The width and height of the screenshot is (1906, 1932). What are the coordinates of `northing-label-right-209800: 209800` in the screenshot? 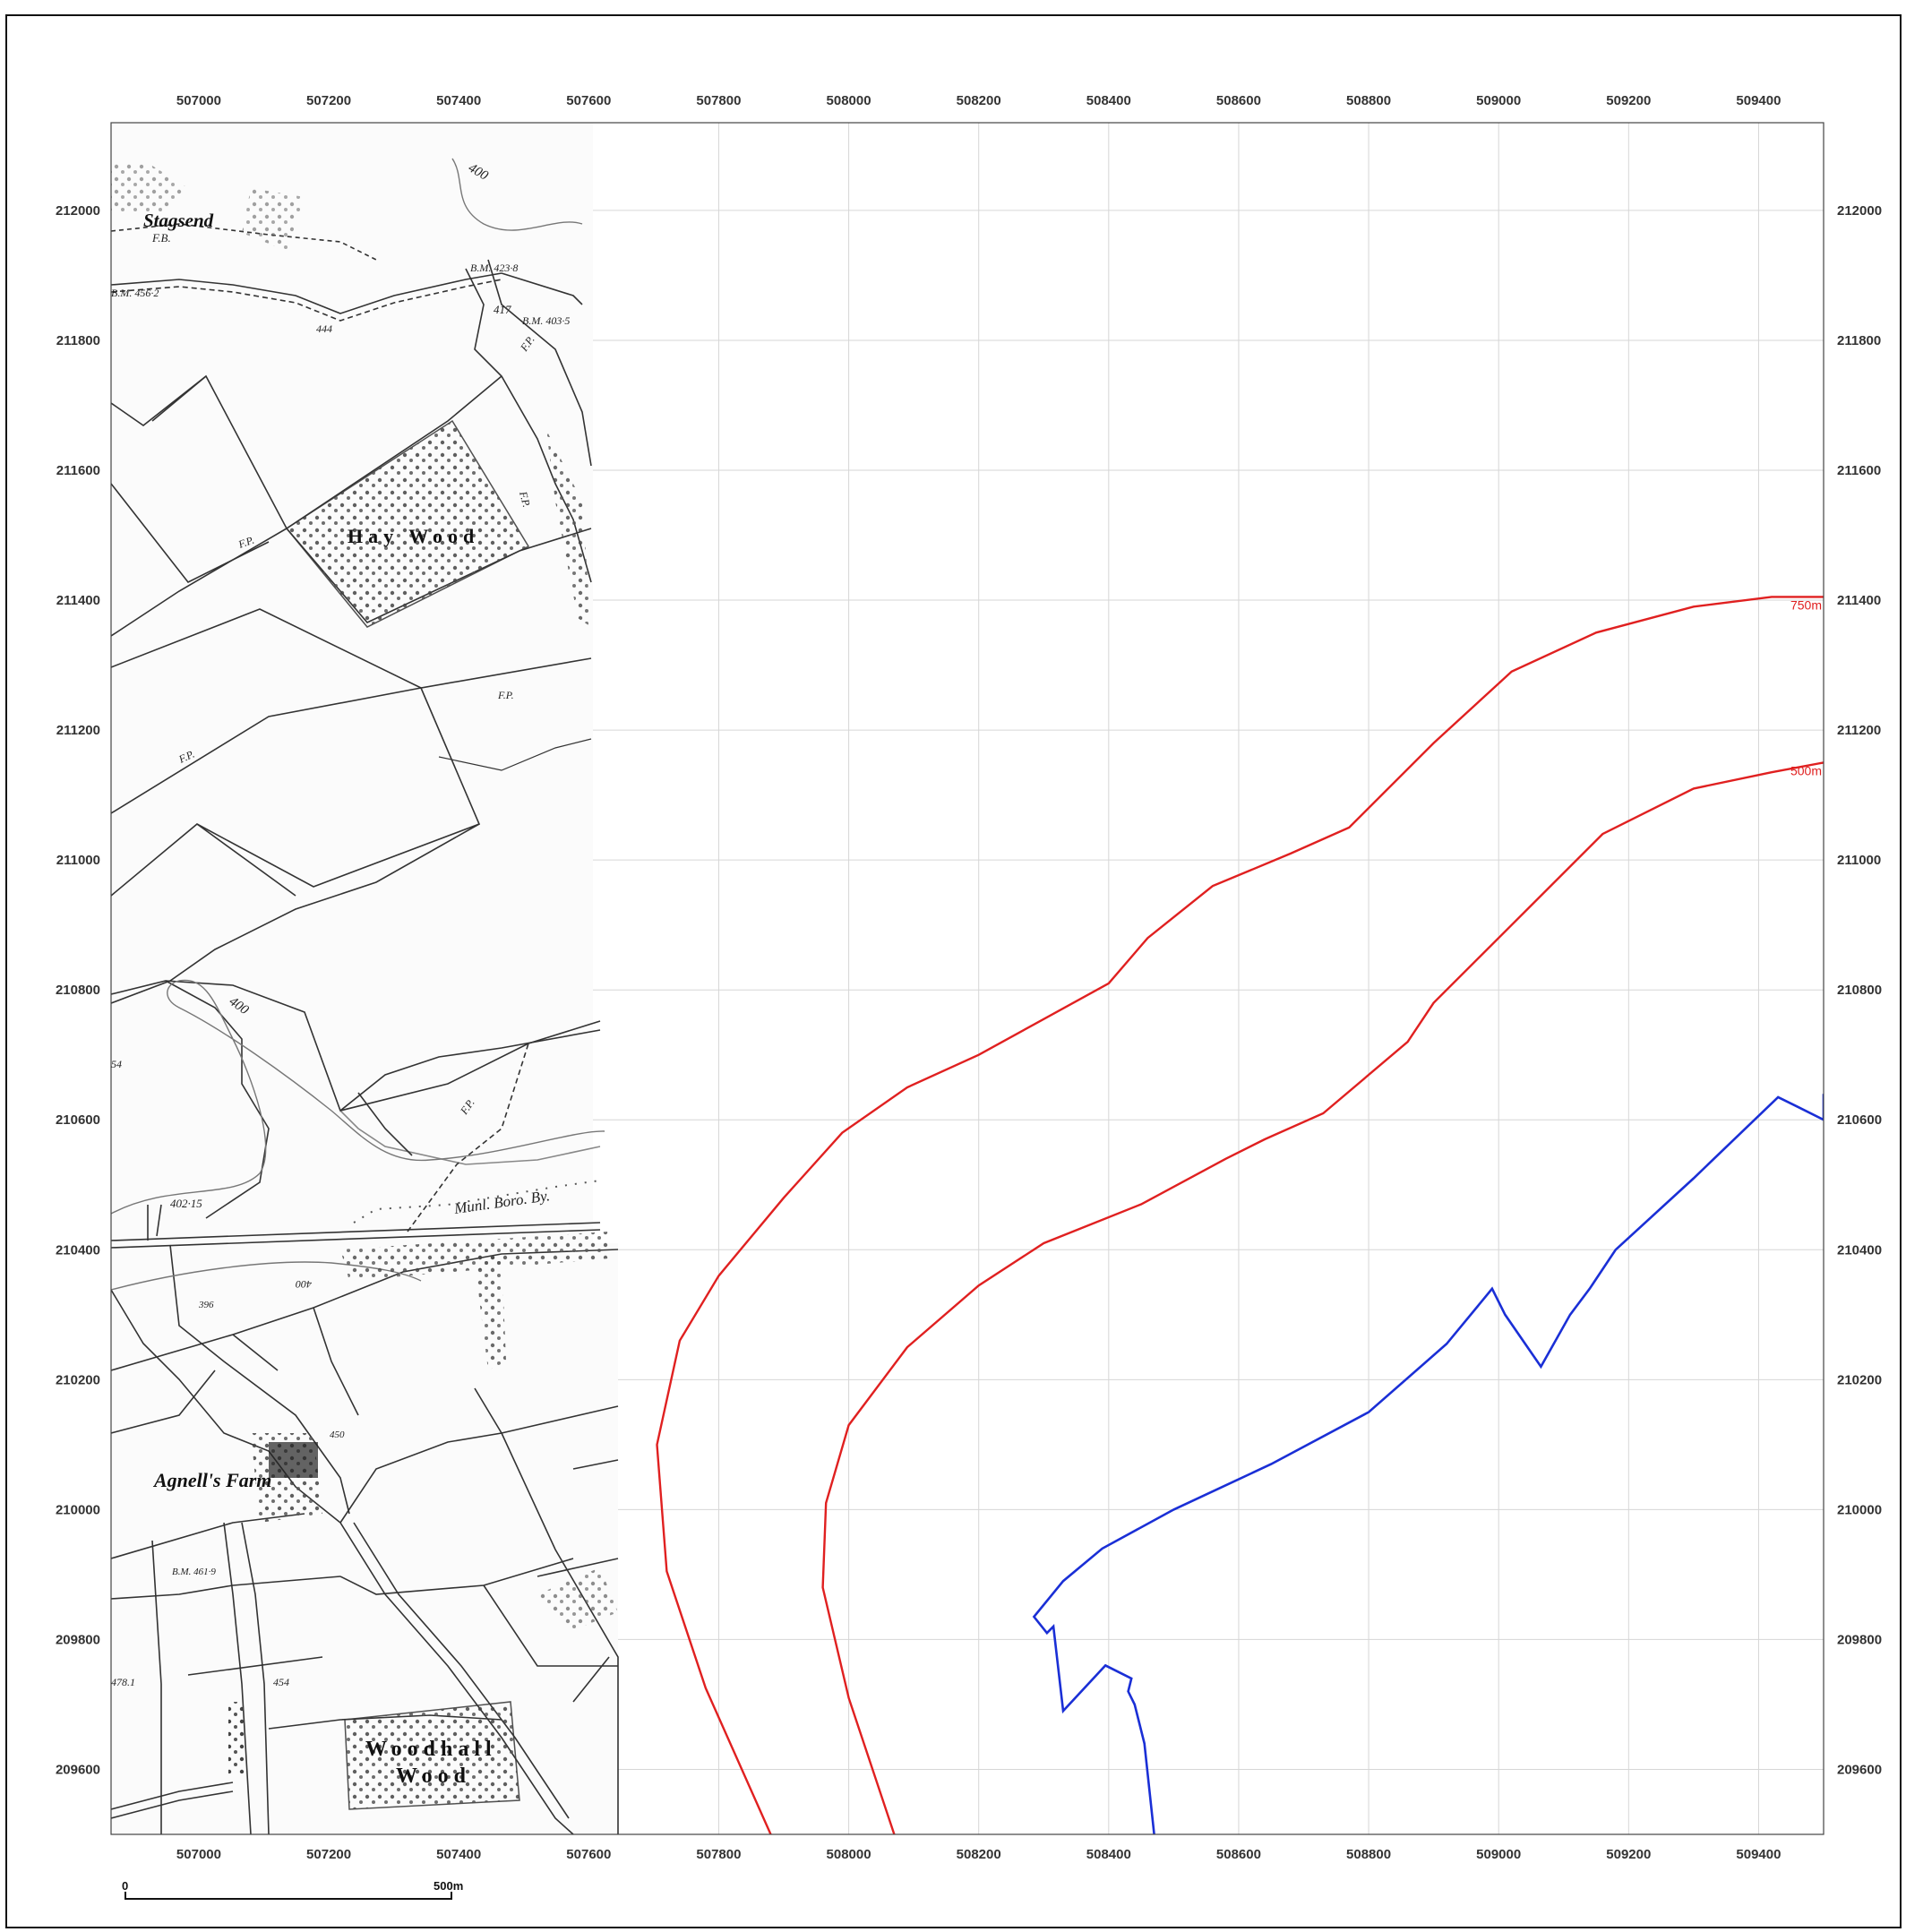 It's located at (1859, 1639).